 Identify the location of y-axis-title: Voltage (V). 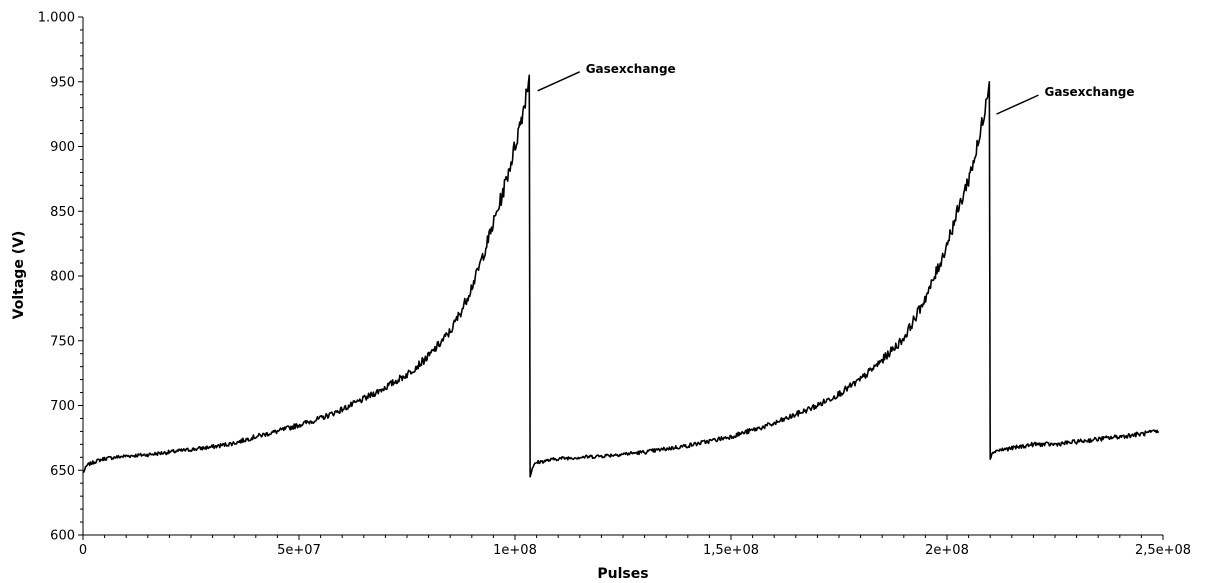
(19, 275).